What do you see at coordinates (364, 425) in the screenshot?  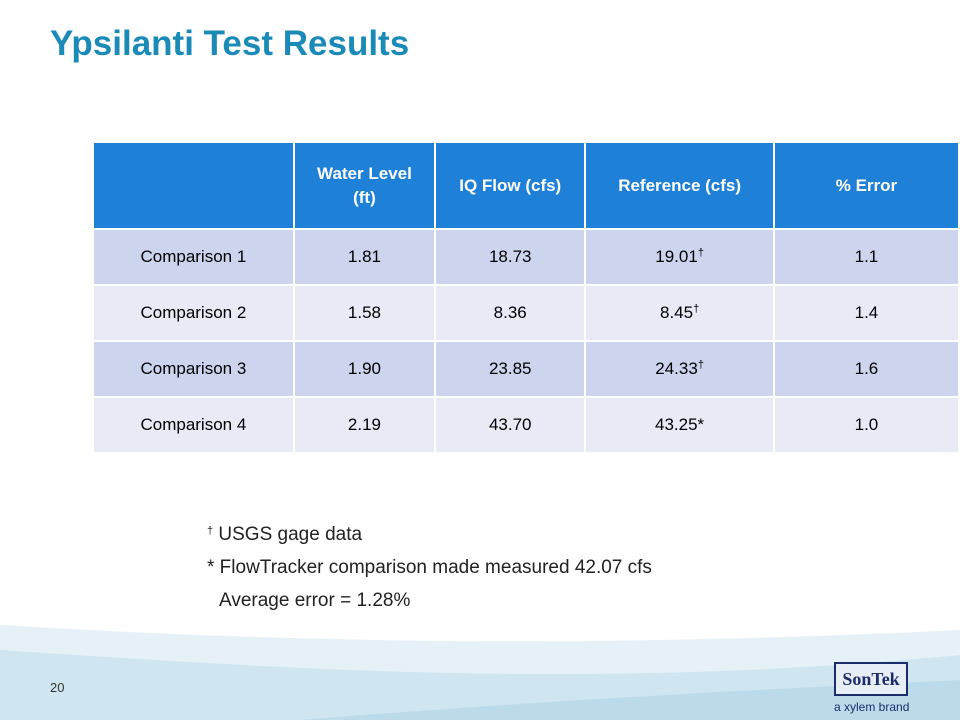 I see `cell: 2.19` at bounding box center [364, 425].